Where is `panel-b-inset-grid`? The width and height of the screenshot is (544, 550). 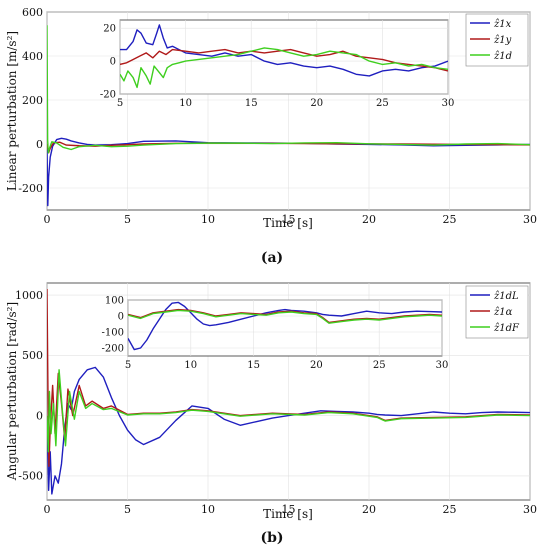
panel-b-inset-grid is located at coordinates (285, 327).